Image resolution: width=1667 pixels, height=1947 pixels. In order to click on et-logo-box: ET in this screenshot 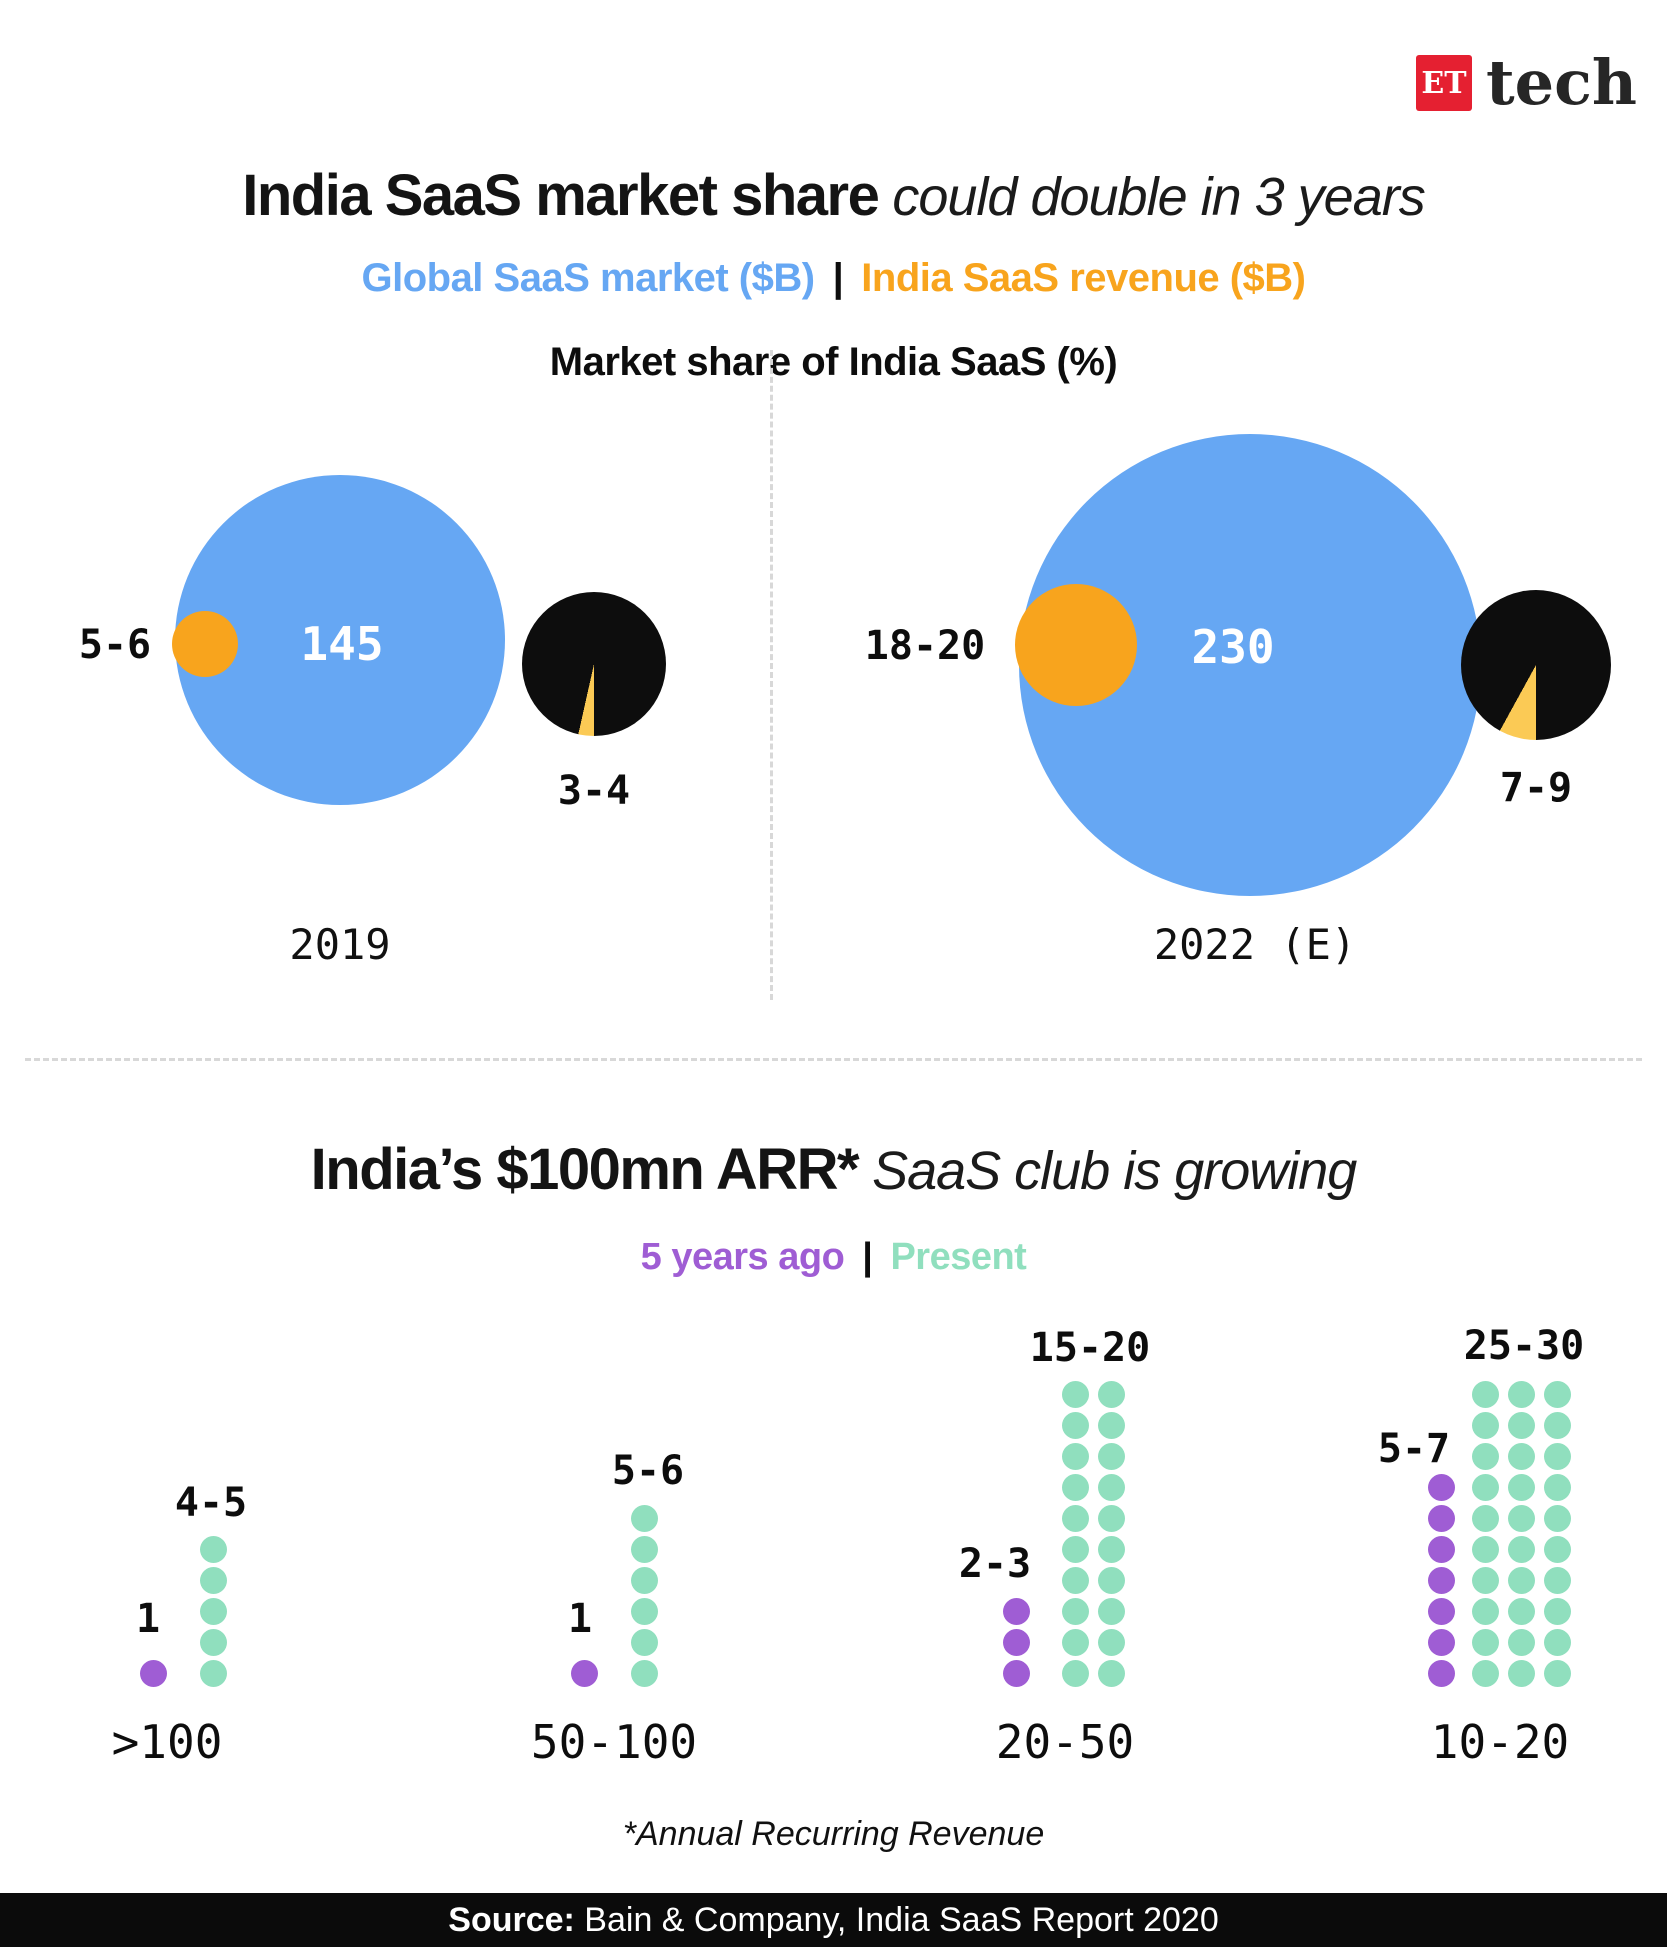, I will do `click(1444, 83)`.